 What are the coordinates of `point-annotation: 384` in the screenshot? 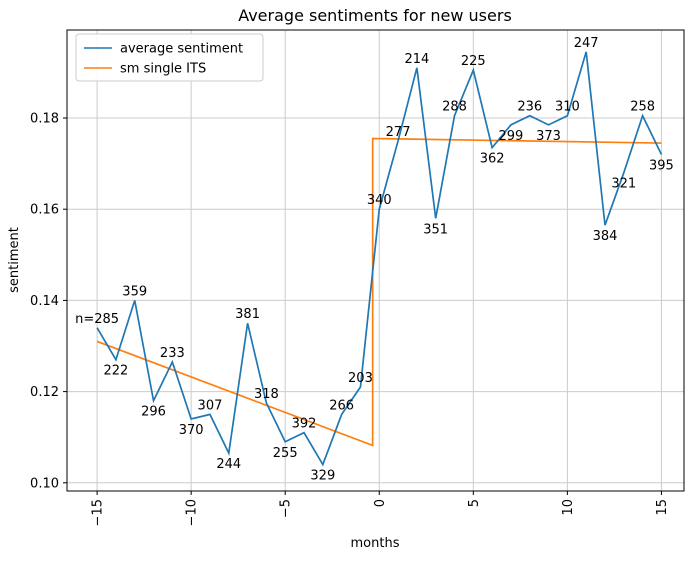 It's located at (605, 236).